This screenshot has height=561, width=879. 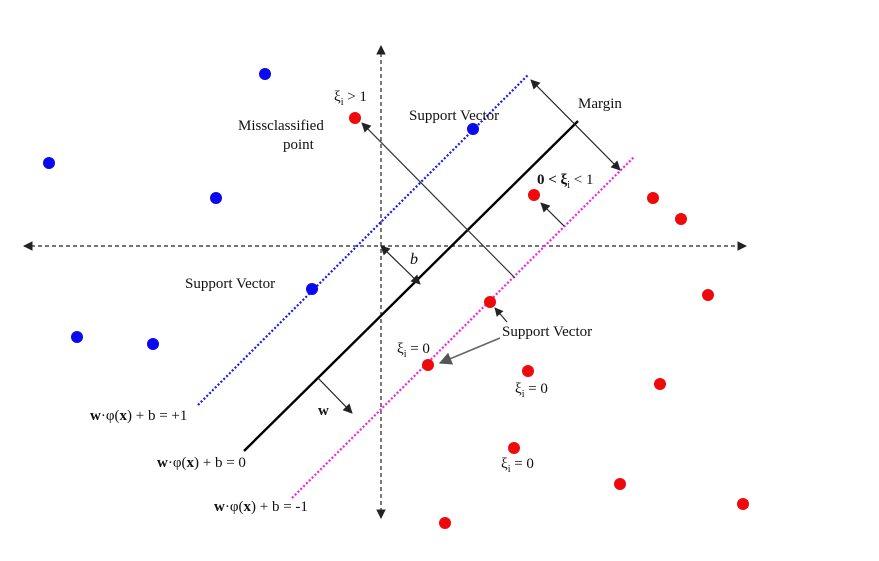 I want to click on misclassified-label-line2: point, so click(x=299, y=145).